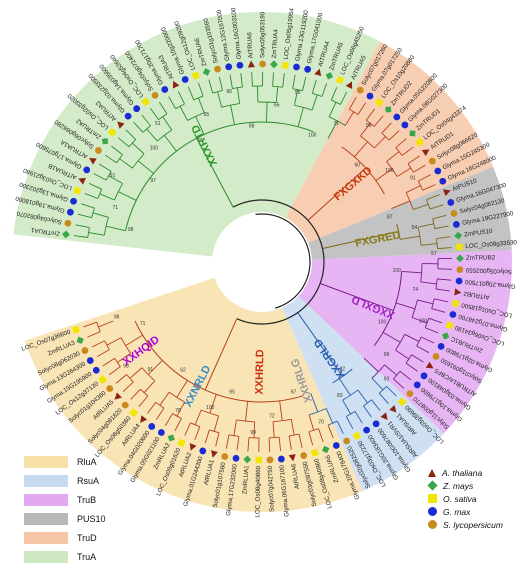 This screenshot has width=524, height=568. I want to click on bootstrap-value: 93, so click(387, 380).